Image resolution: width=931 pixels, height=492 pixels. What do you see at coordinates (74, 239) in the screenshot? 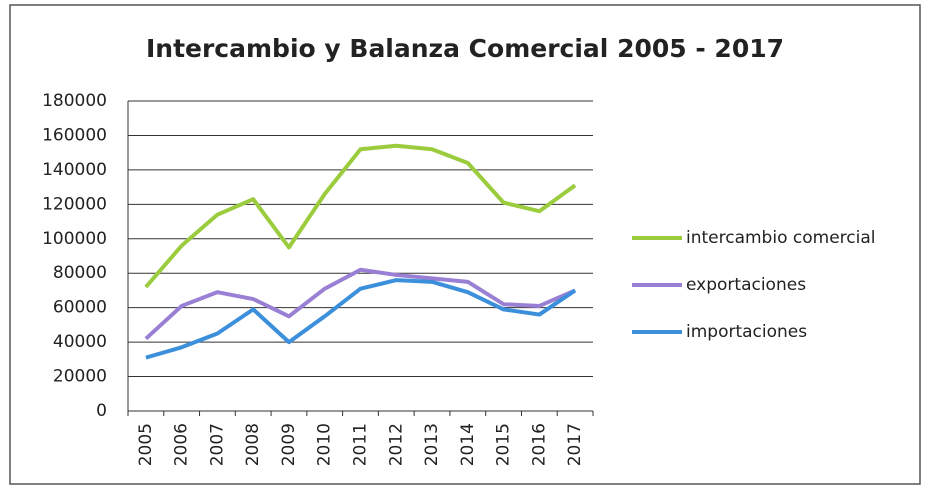
I see `y-tick-label: 100000` at bounding box center [74, 239].